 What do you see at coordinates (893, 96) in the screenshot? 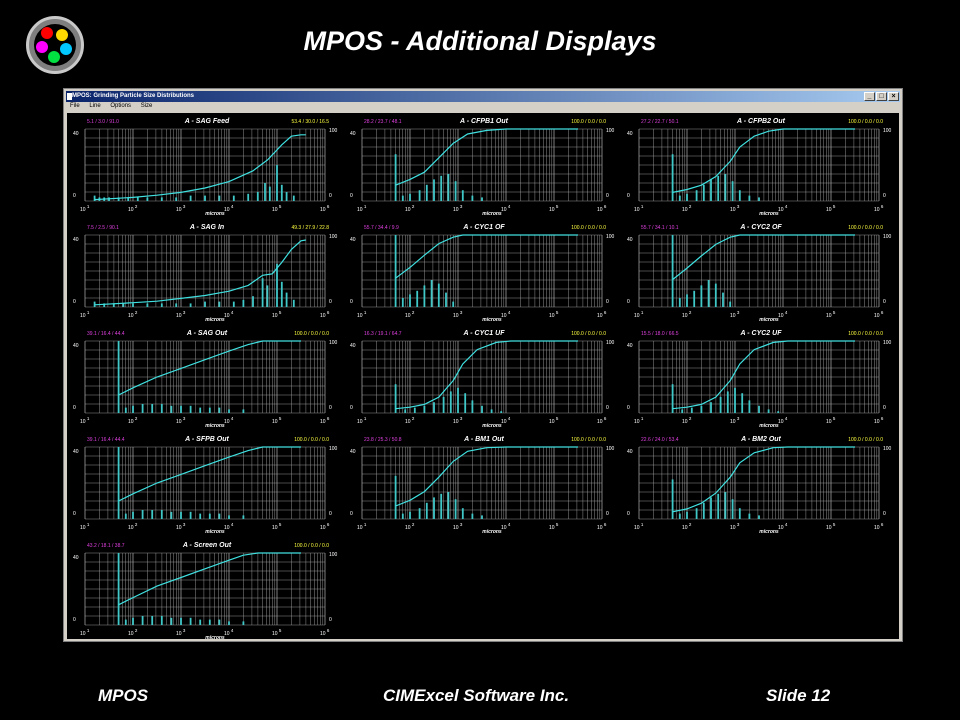
I see `close-button: ×` at bounding box center [893, 96].